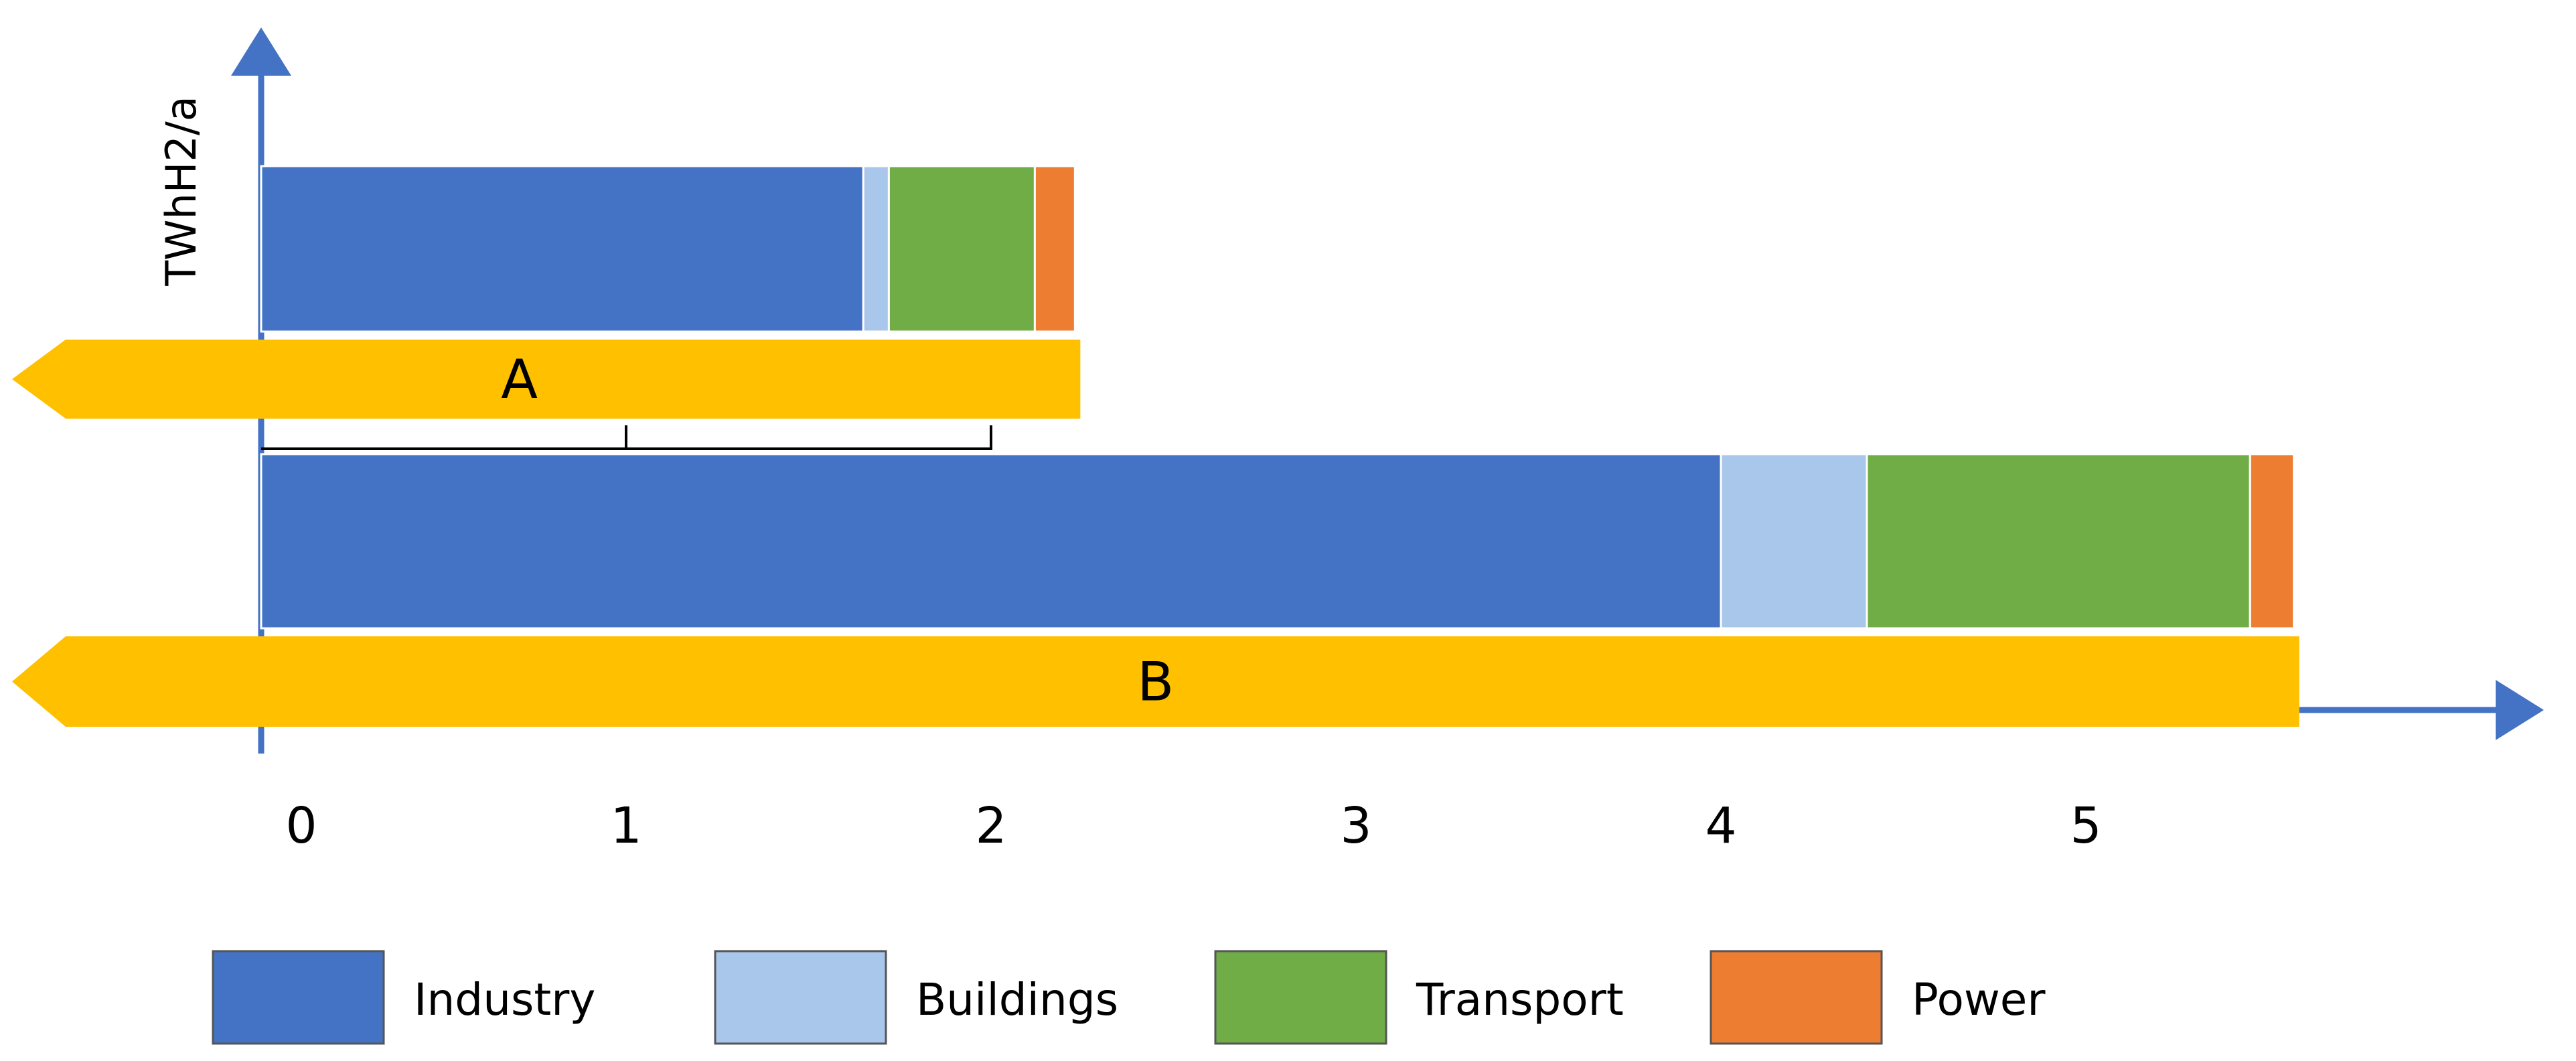 The height and width of the screenshot is (1061, 2576). Describe the element at coordinates (1979, 999) in the screenshot. I see `legend-label-power: Power` at that location.